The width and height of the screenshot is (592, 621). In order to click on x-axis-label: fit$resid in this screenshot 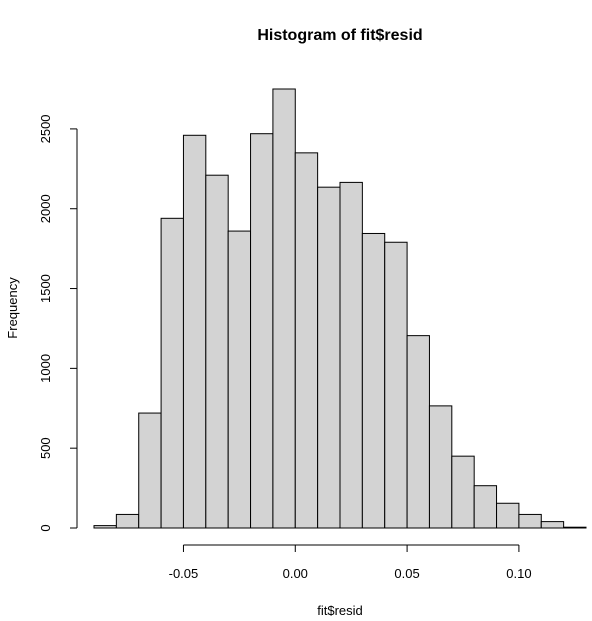, I will do `click(340, 610)`.